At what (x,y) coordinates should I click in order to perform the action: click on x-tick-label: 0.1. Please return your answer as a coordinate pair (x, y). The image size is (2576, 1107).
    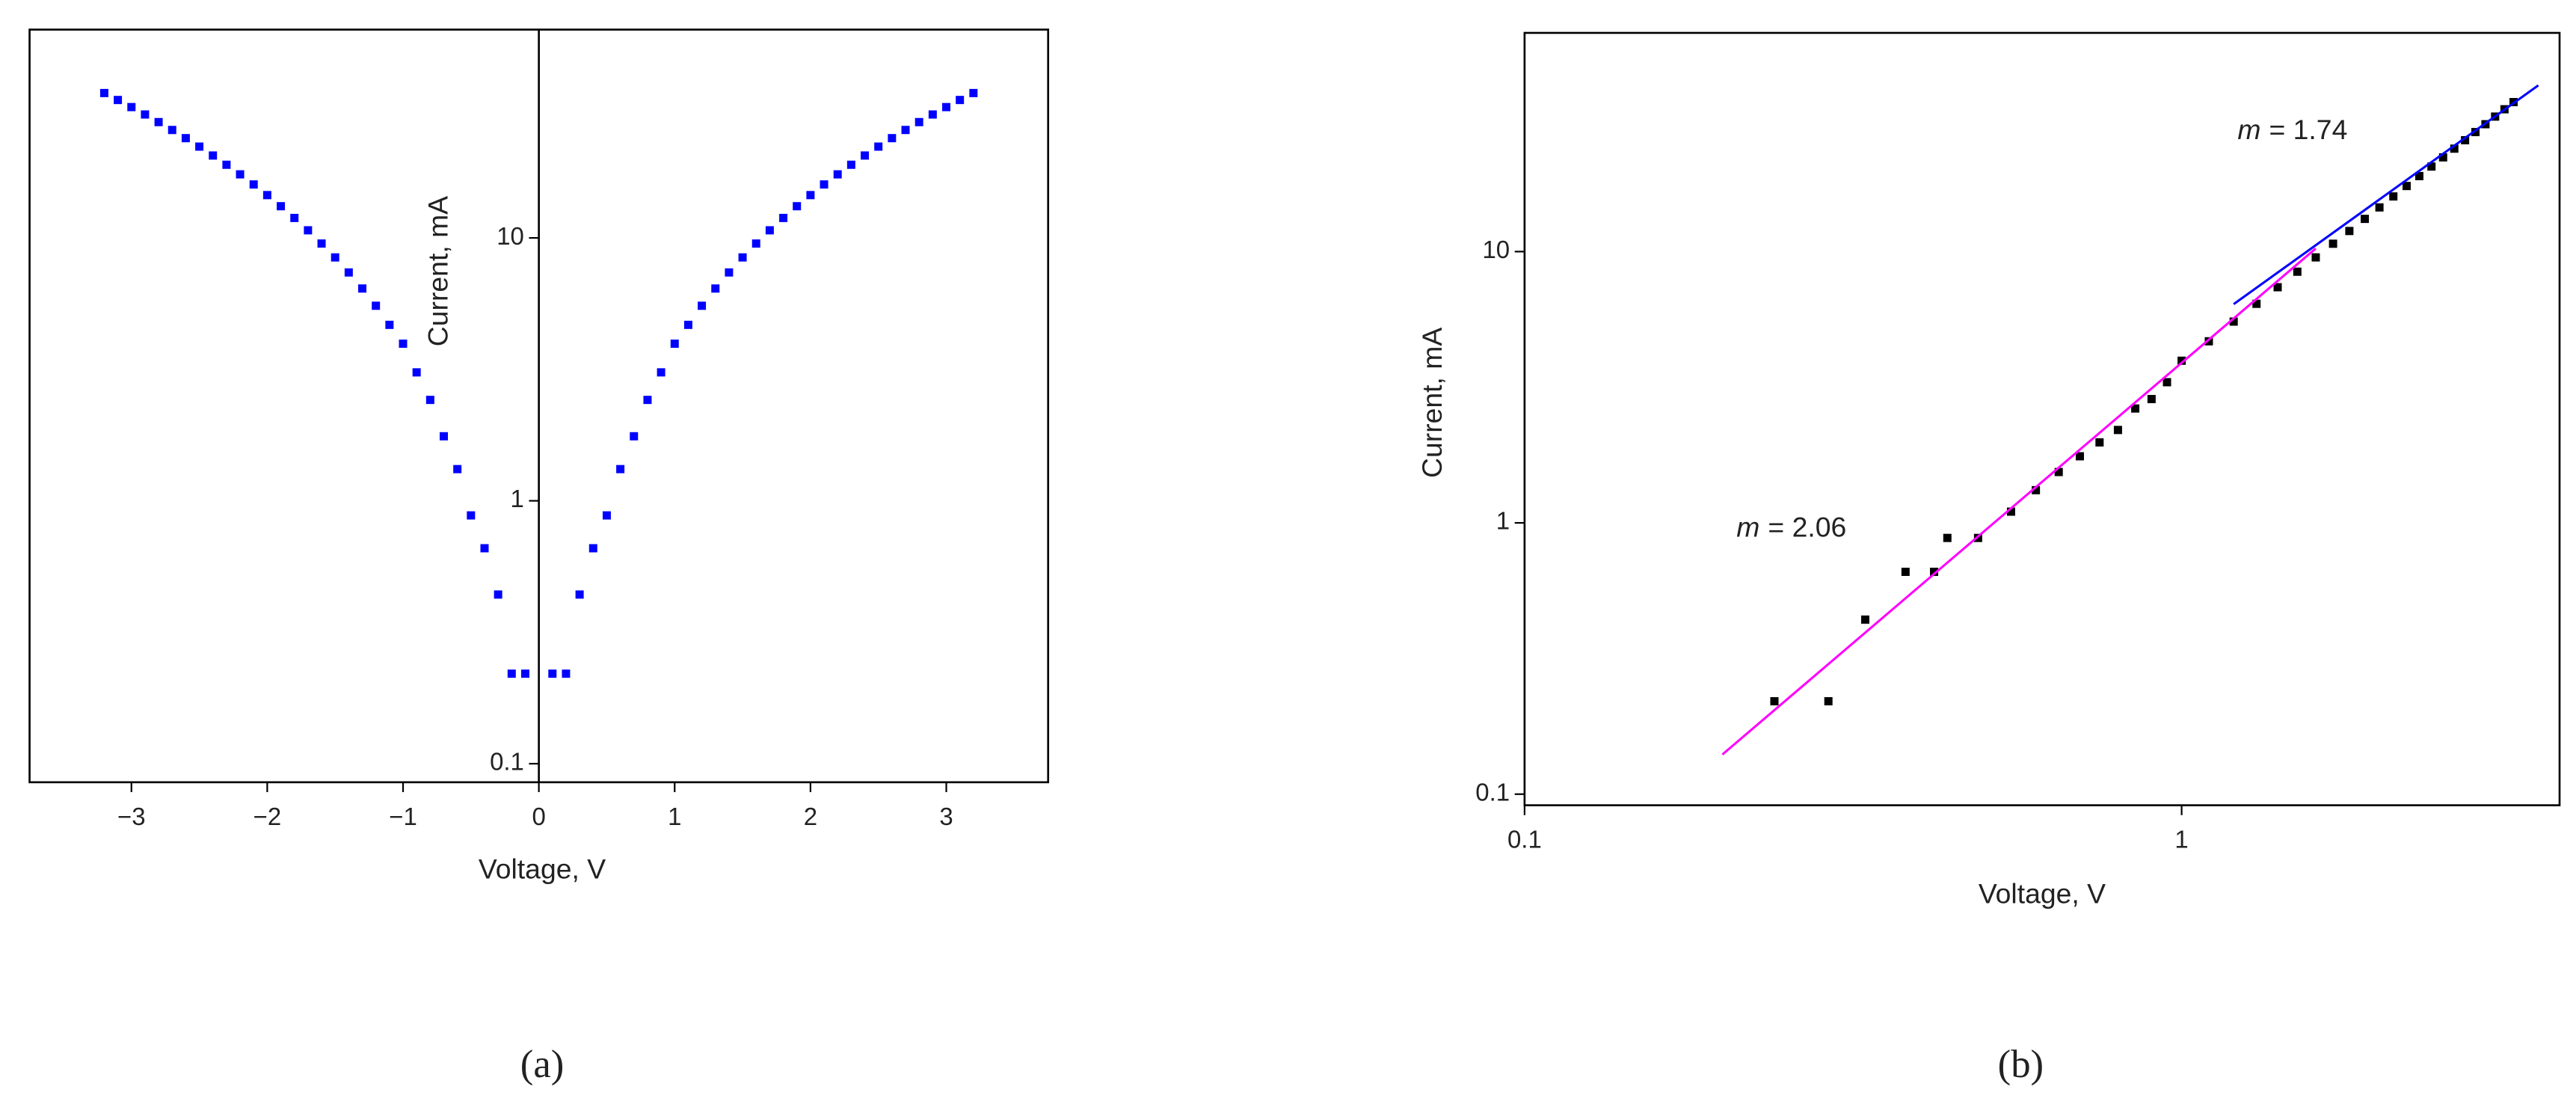
    Looking at the image, I should click on (1524, 839).